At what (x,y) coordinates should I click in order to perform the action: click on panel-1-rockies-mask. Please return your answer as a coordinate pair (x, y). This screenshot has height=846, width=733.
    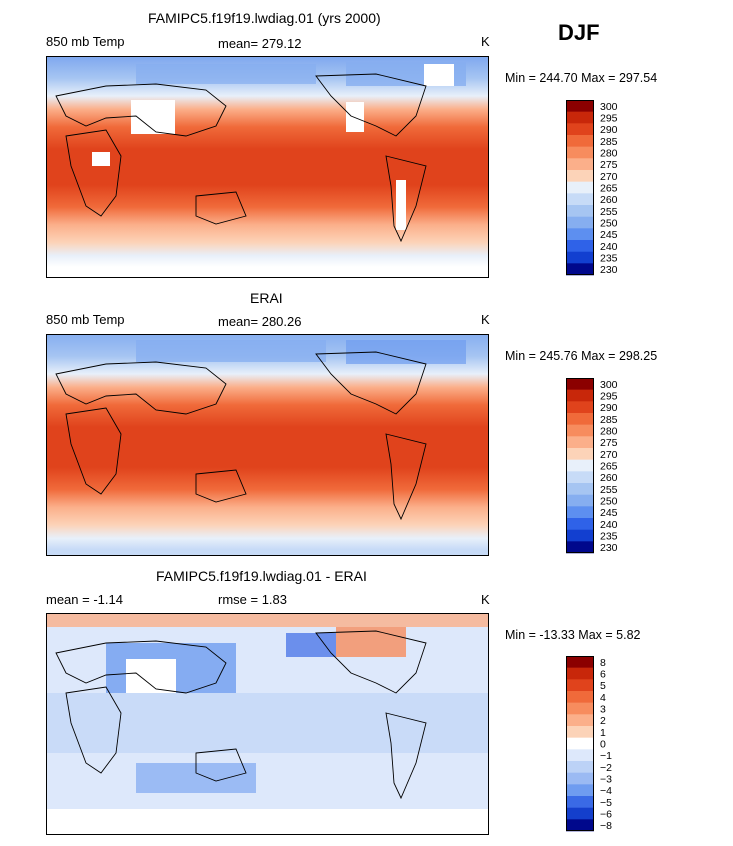
    Looking at the image, I should click on (355, 117).